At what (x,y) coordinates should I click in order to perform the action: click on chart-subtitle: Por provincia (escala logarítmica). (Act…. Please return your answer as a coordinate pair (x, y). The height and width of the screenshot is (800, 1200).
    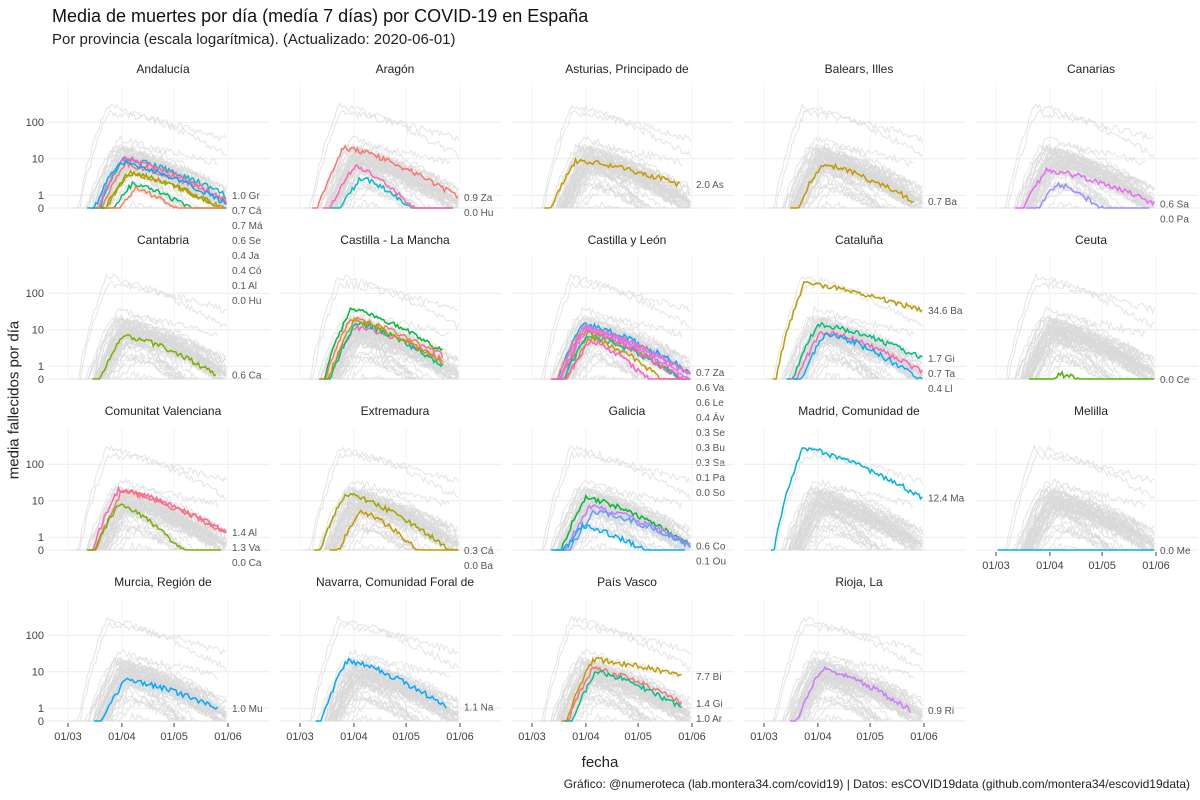
    Looking at the image, I should click on (254, 39).